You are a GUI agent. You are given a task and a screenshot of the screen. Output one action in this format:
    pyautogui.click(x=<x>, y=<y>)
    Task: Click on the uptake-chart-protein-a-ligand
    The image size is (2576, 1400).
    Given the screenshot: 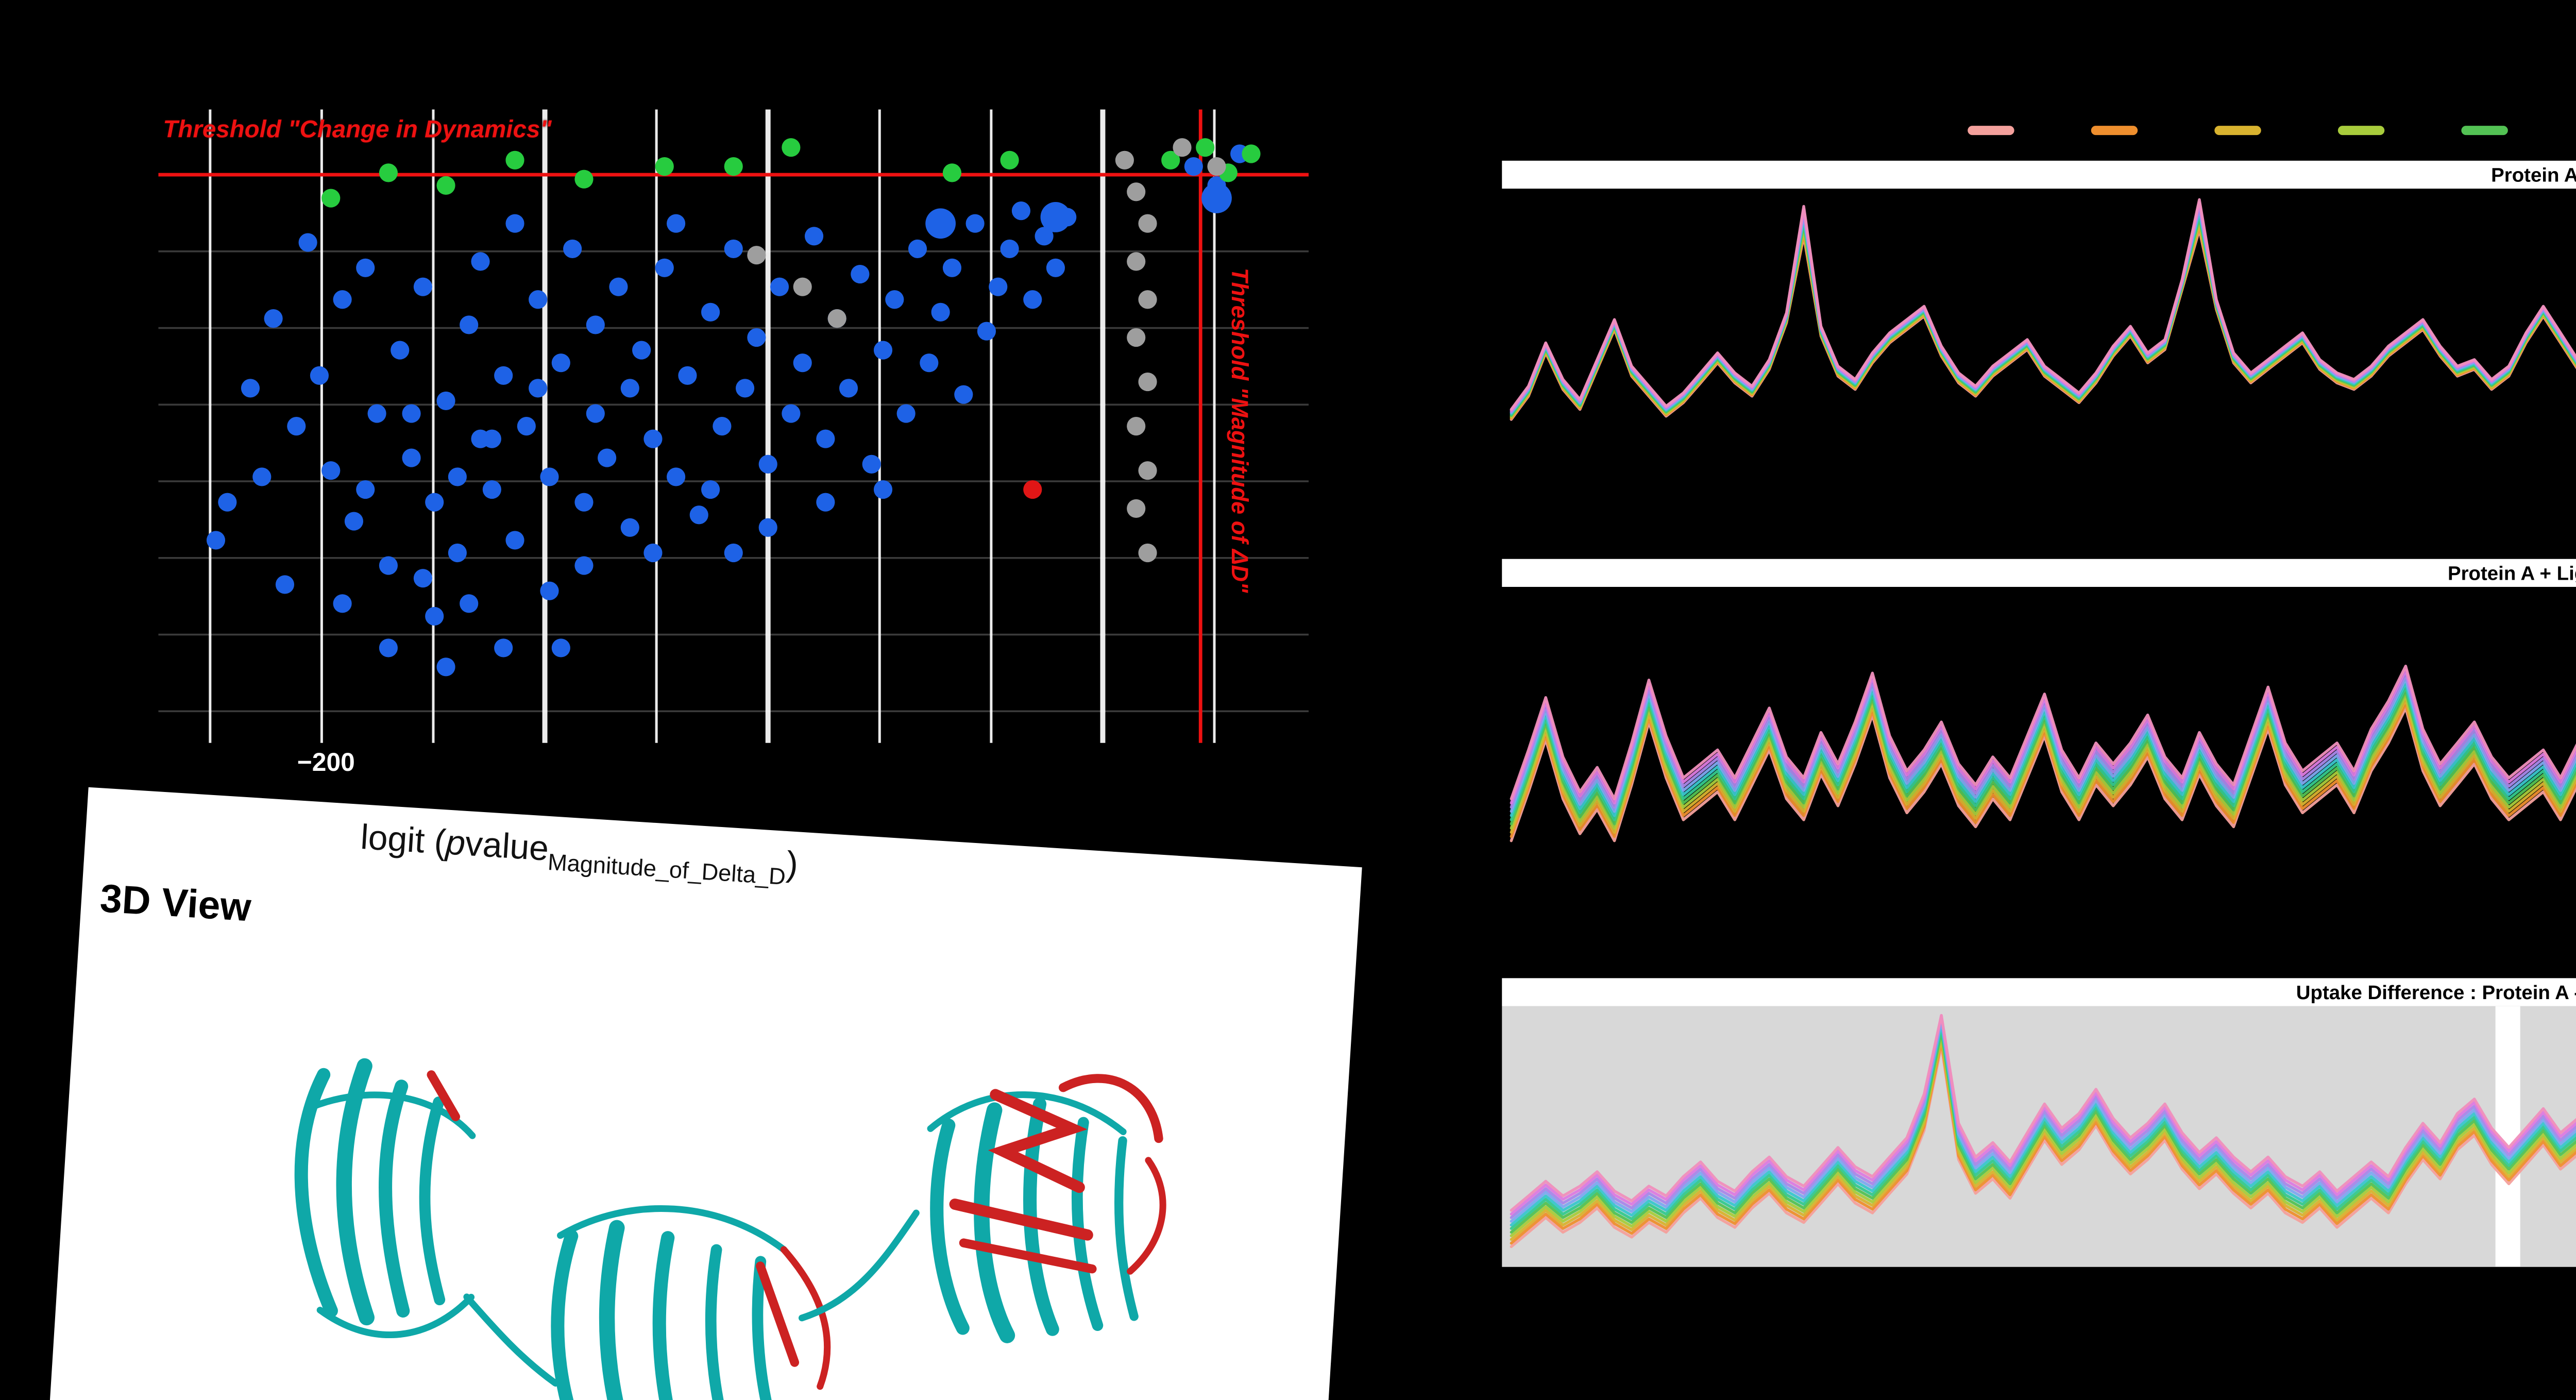 What is the action you would take?
    pyautogui.click(x=2039, y=771)
    